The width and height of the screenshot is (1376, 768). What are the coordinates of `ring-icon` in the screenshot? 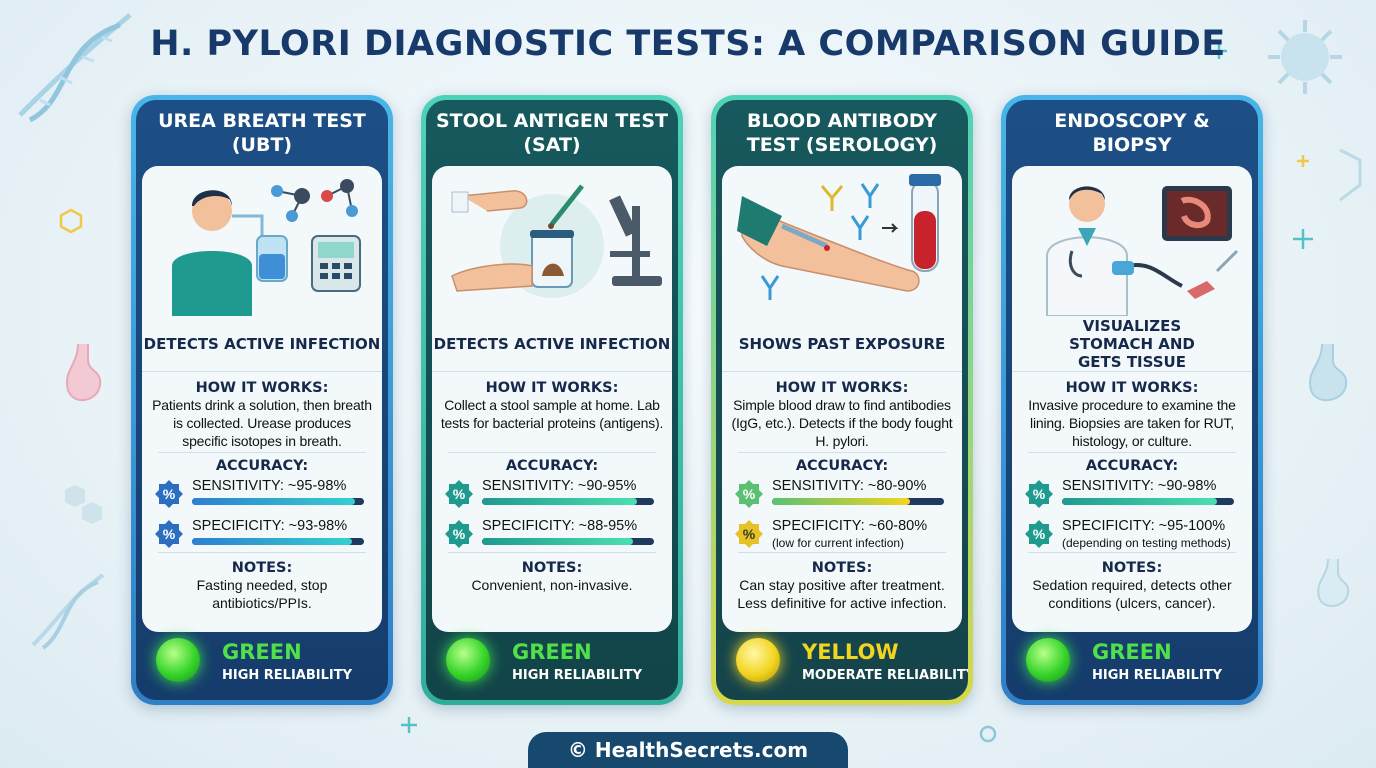 It's located at (988, 734).